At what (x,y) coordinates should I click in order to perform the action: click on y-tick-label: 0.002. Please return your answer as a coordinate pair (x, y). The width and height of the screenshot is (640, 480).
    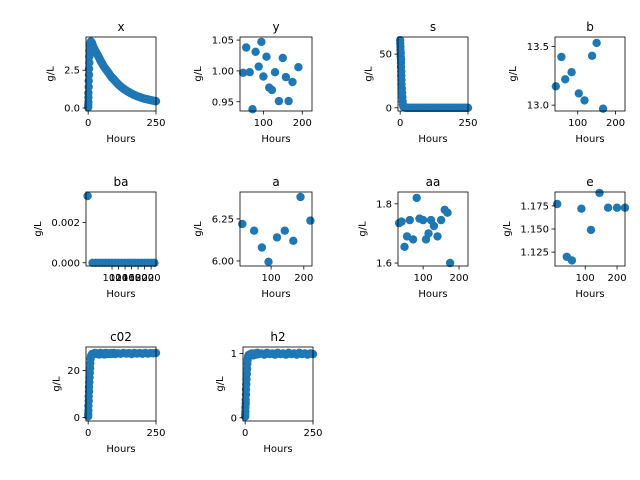
    Looking at the image, I should click on (65, 223).